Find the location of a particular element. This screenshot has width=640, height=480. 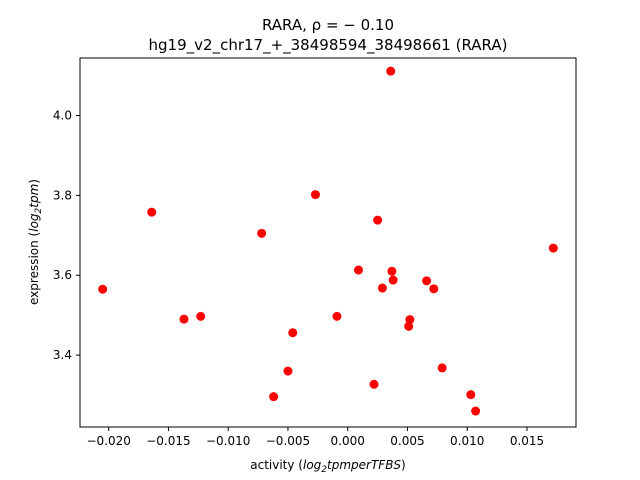

y-axis-label-math: log is located at coordinates (34, 222).